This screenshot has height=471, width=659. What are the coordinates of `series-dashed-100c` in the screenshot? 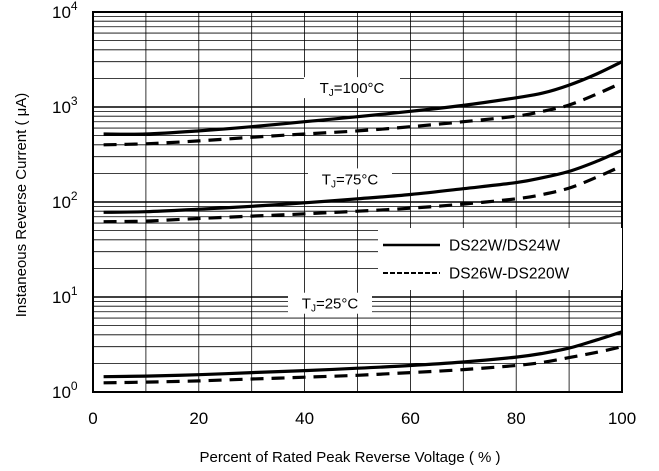 It's located at (363, 114).